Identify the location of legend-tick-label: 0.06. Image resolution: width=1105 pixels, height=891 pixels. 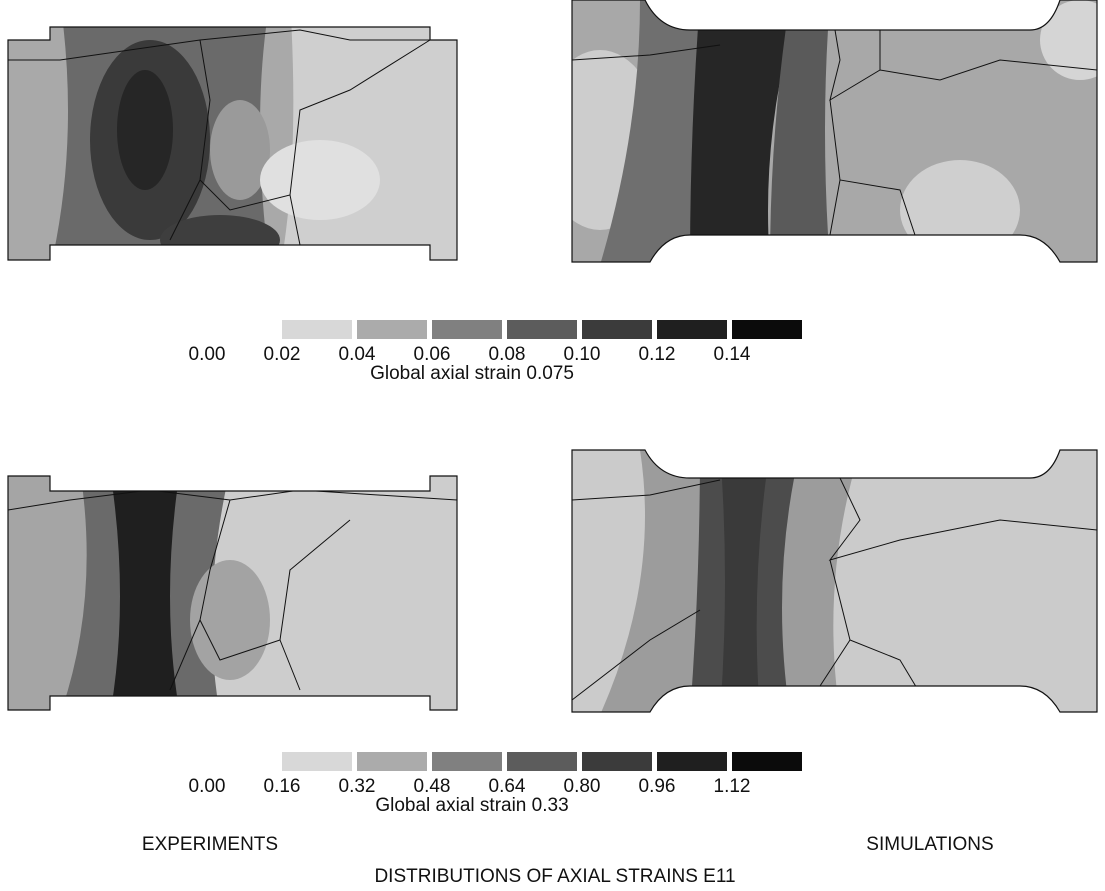
(432, 354).